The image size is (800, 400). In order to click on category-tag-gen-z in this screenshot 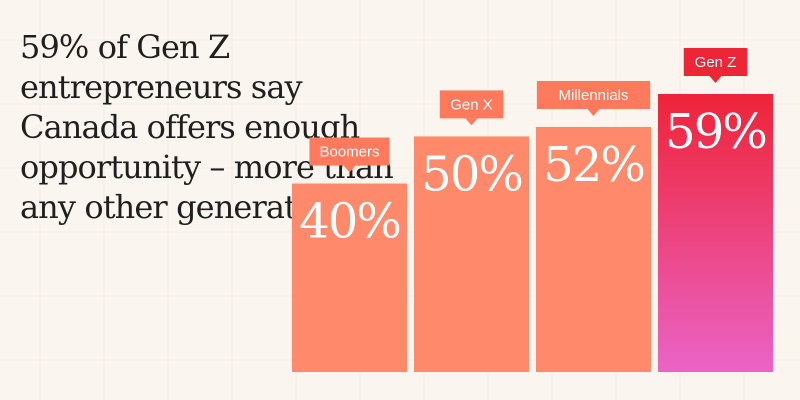, I will do `click(715, 62)`.